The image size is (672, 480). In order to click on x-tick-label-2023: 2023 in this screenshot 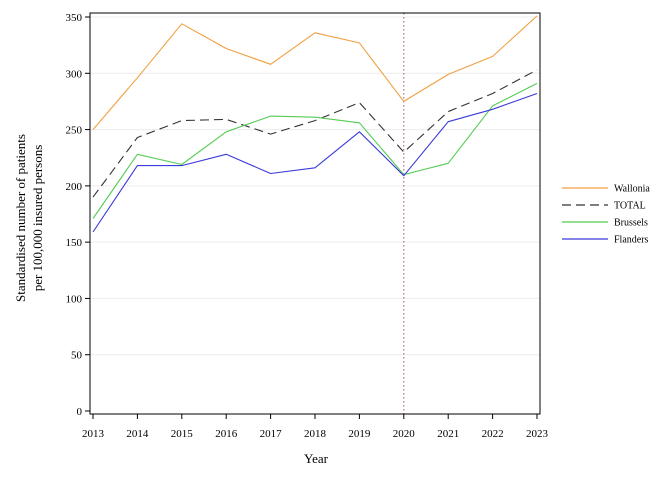, I will do `click(537, 434)`.